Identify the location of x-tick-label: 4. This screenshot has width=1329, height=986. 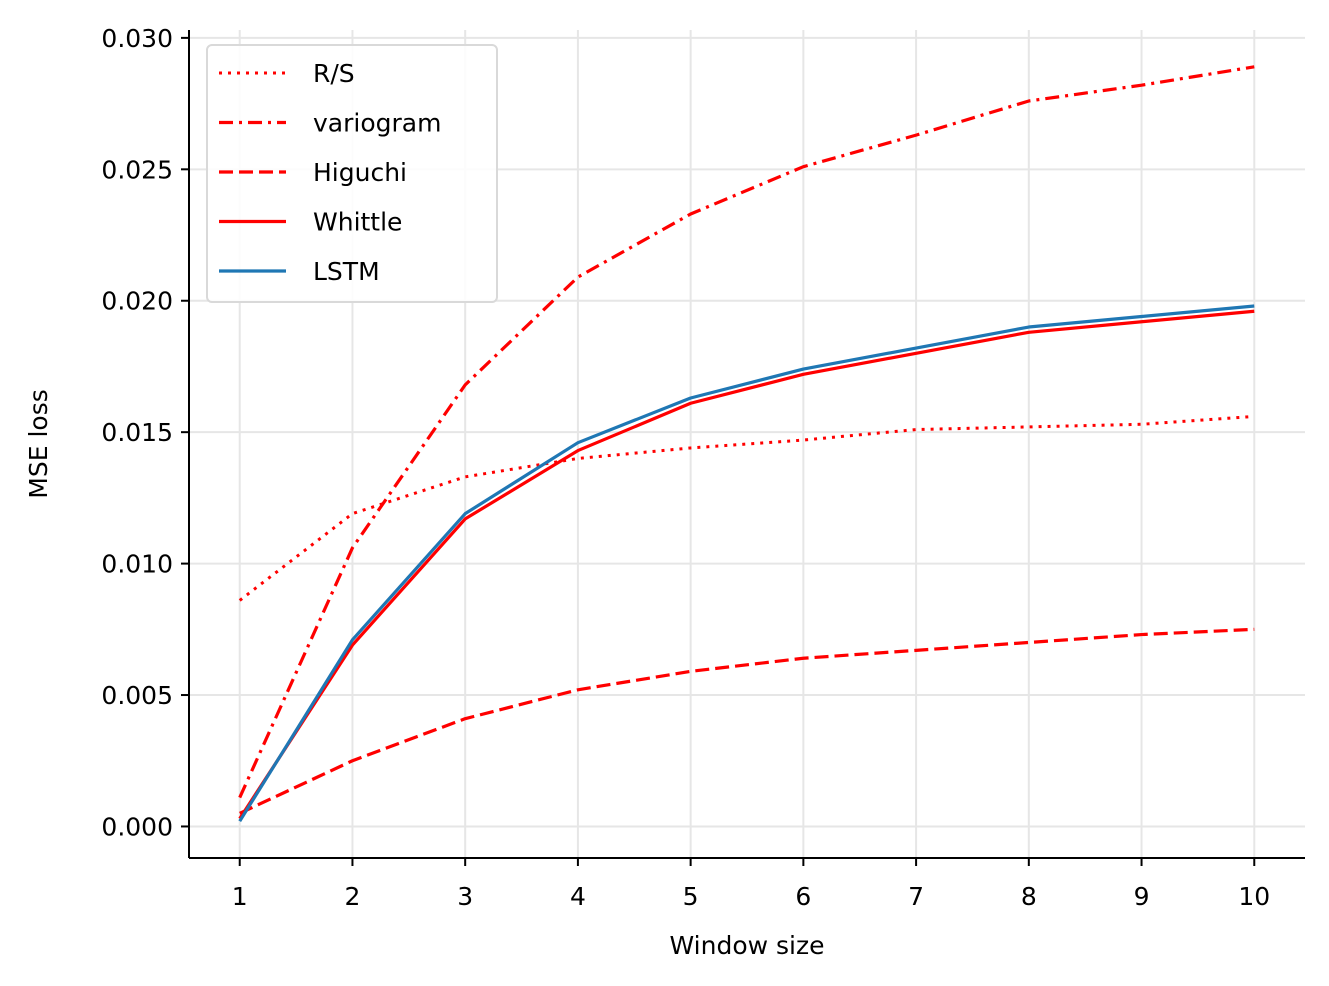
(578, 896).